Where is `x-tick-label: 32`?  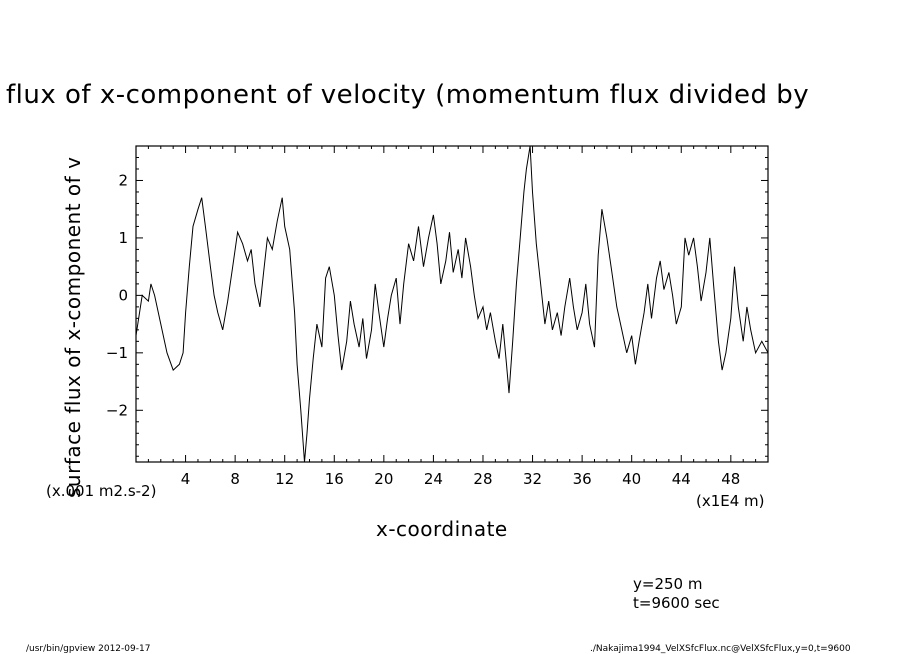
x-tick-label: 32 is located at coordinates (532, 479).